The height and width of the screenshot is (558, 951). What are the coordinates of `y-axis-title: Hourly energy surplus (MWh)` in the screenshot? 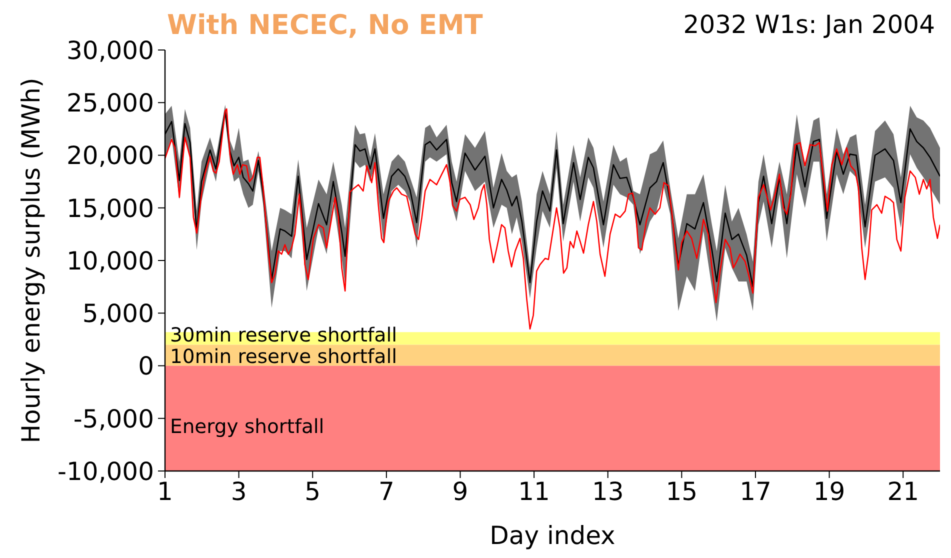 It's located at (31, 261).